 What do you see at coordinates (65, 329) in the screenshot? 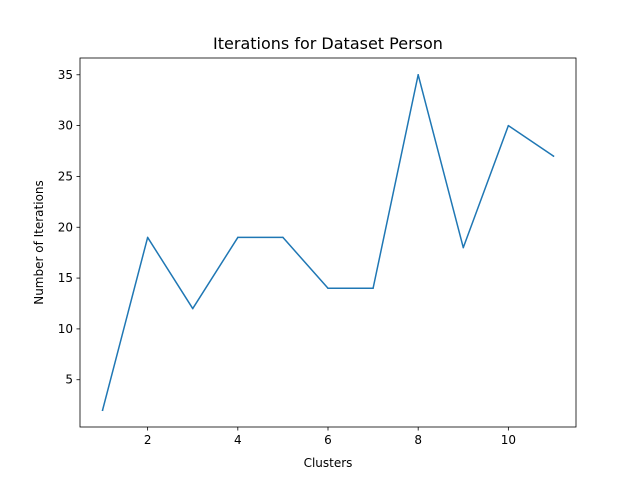
I see `y-tick-label: 10` at bounding box center [65, 329].